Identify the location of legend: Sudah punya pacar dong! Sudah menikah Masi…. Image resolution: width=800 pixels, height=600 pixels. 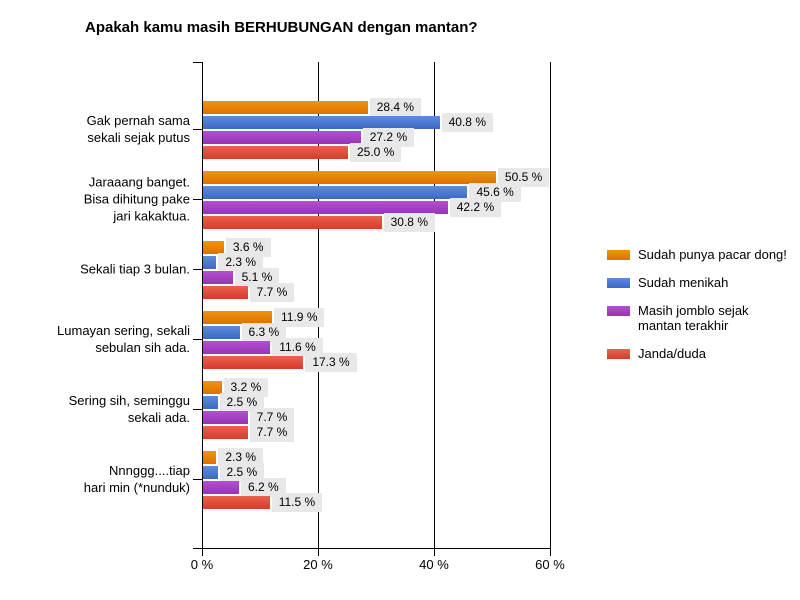
(702, 310).